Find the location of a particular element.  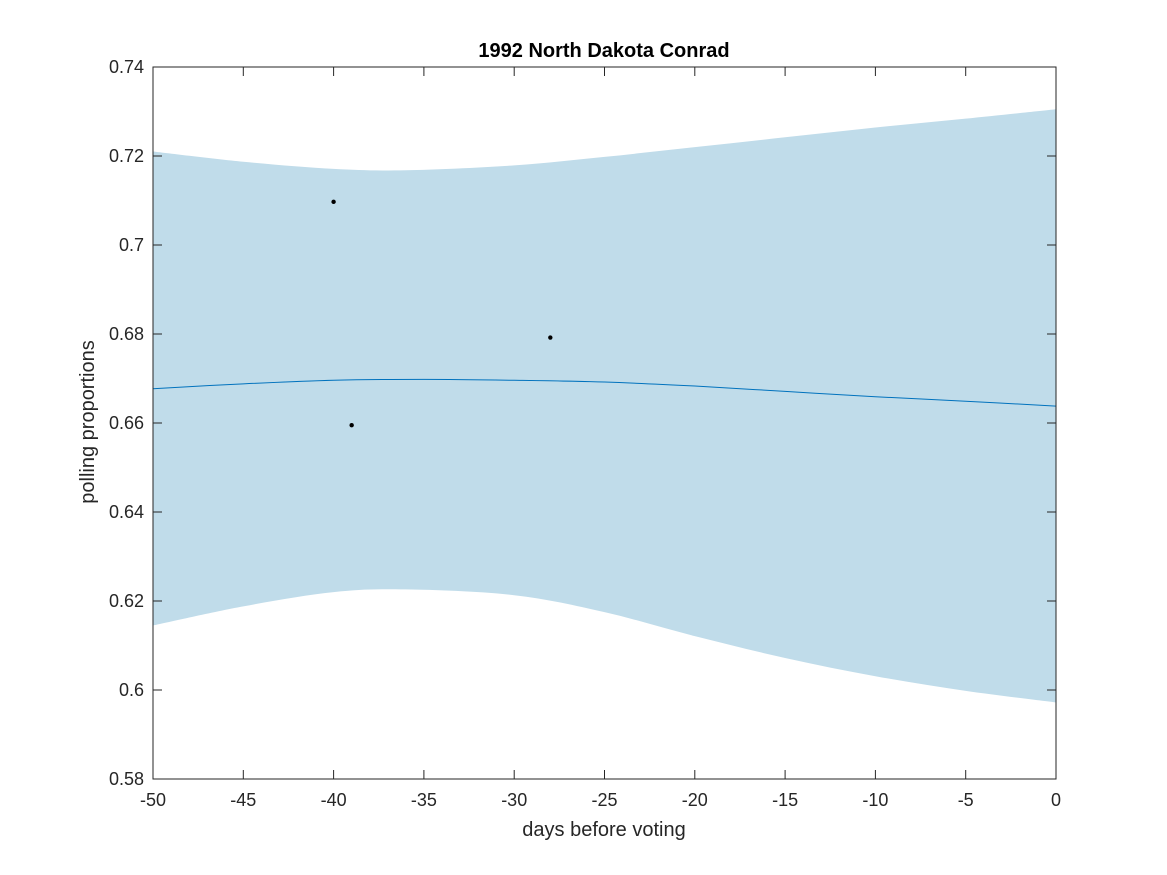

y-tick-label: 0.66 is located at coordinates (126, 423).